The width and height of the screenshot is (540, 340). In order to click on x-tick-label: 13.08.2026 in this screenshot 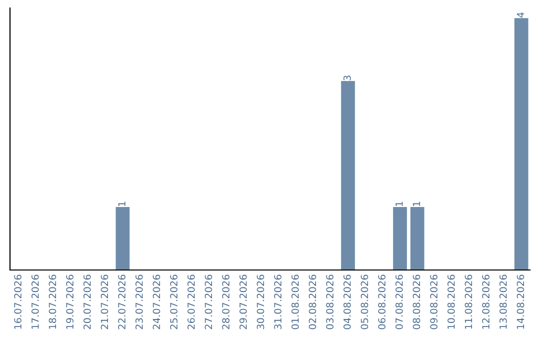, I will do `click(503, 301)`.